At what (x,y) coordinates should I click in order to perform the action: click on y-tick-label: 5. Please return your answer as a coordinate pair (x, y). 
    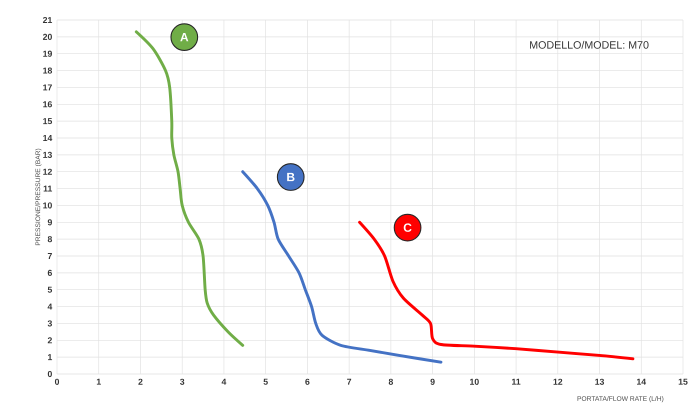
    Looking at the image, I should click on (50, 289).